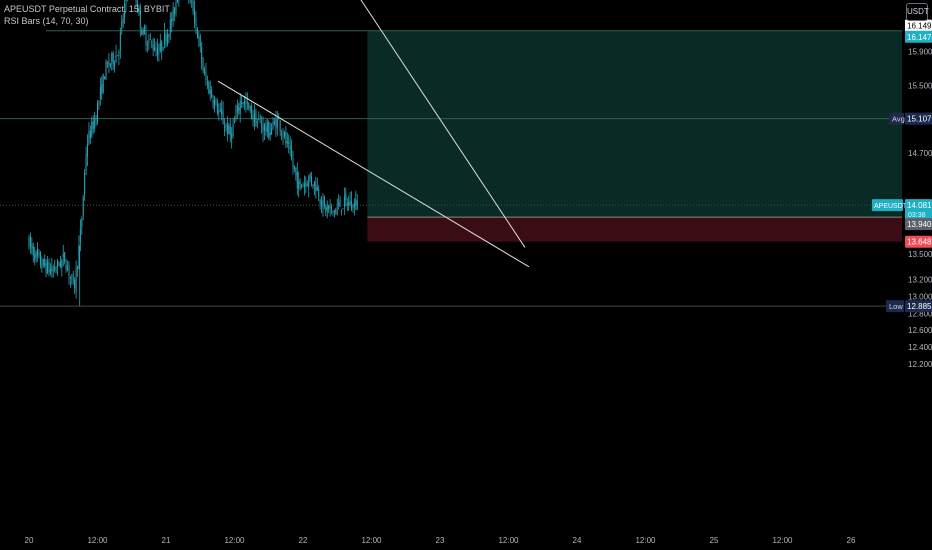 This screenshot has width=932, height=550. Describe the element at coordinates (917, 215) in the screenshot. I see `countdown: 03:38` at that location.